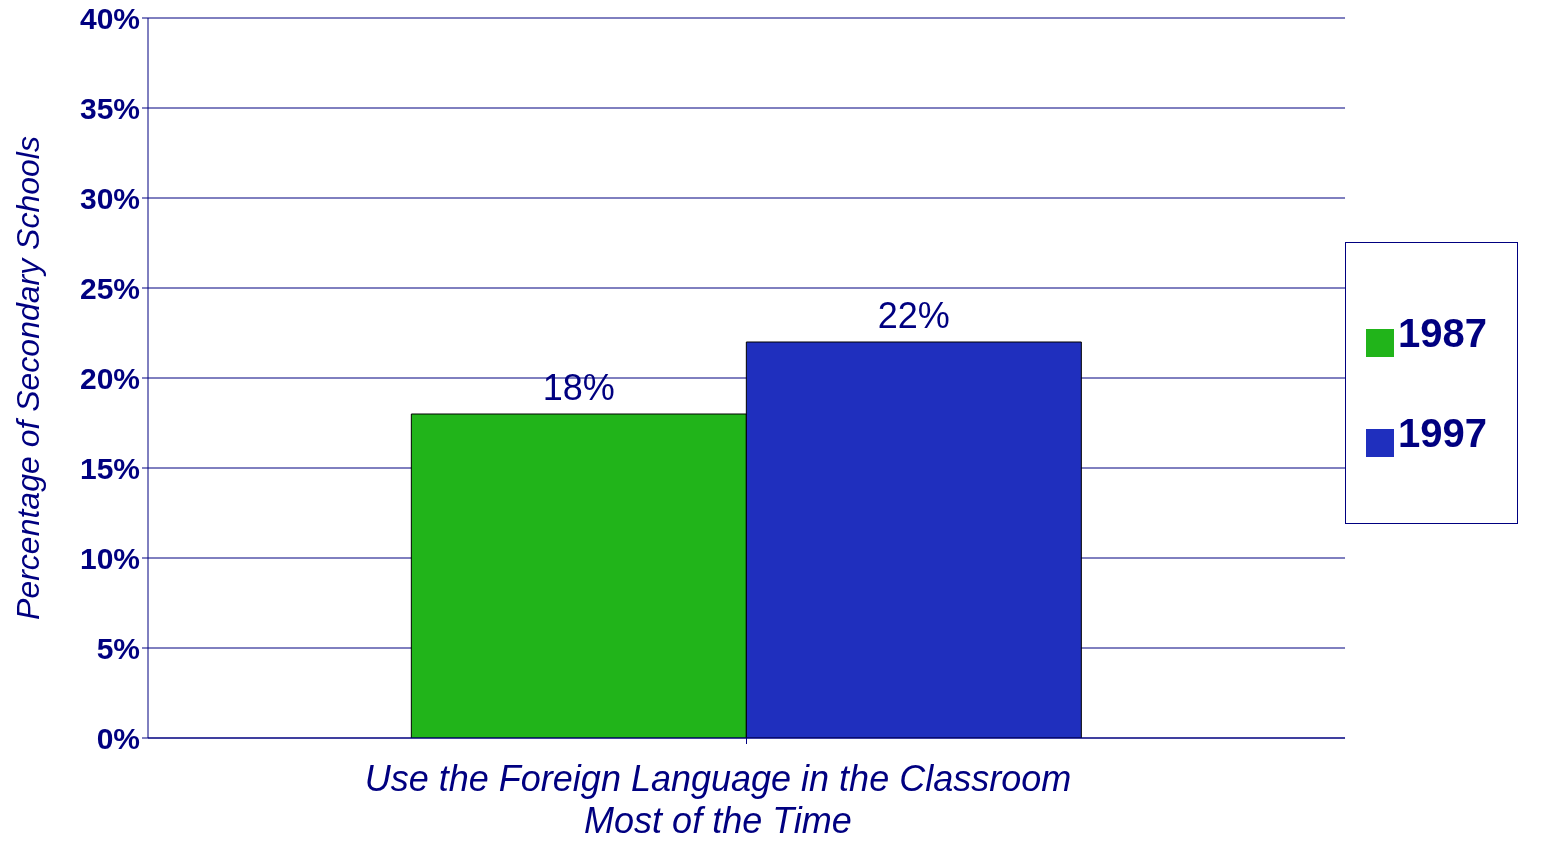 This screenshot has height=844, width=1553. Describe the element at coordinates (109, 378) in the screenshot. I see `y-tick-label: 20%` at that location.